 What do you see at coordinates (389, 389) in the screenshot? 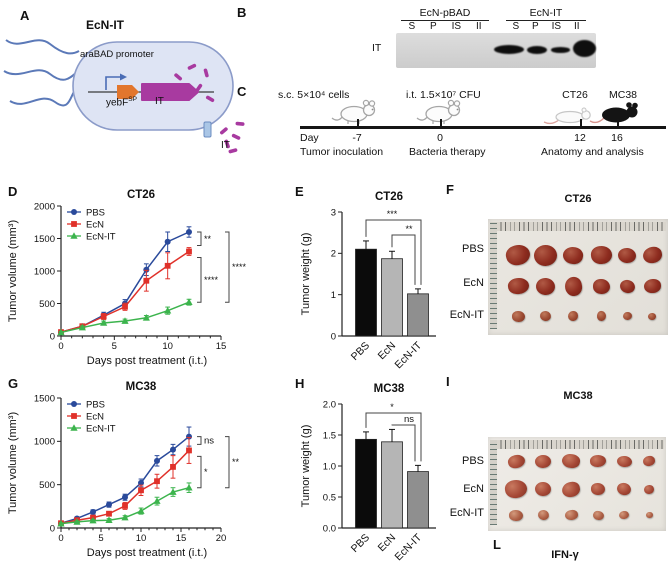
I see `svg-text: MC38` at bounding box center [389, 389].